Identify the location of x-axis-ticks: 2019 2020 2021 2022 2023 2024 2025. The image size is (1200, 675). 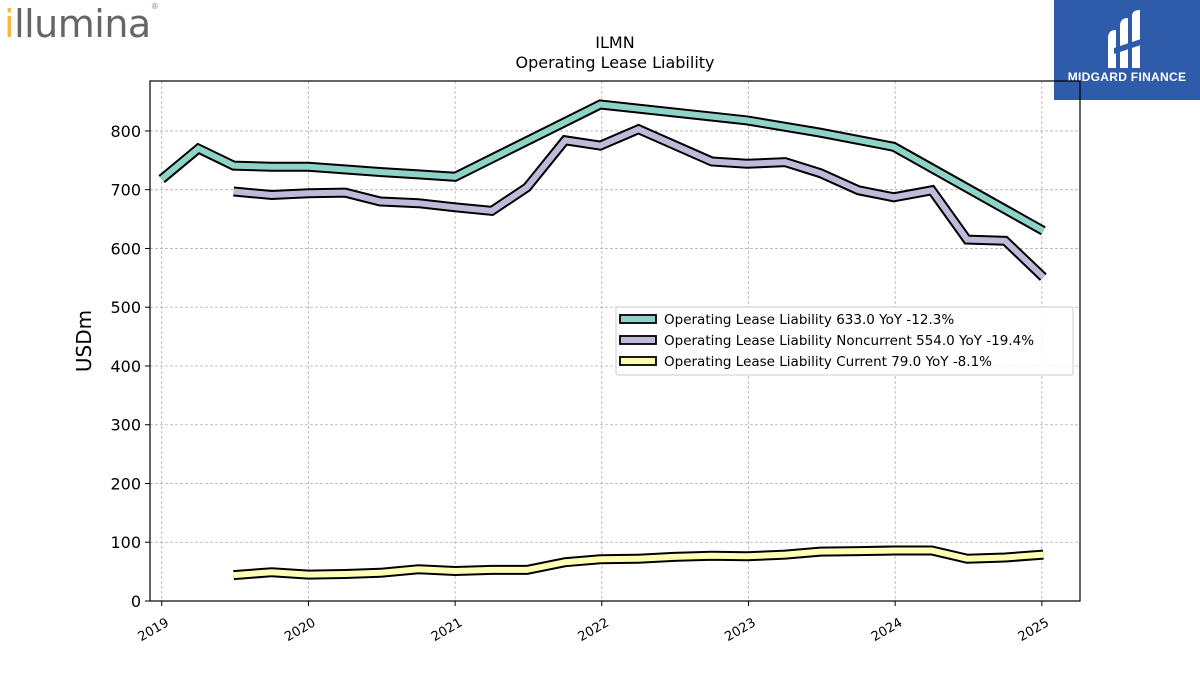
(594, 623).